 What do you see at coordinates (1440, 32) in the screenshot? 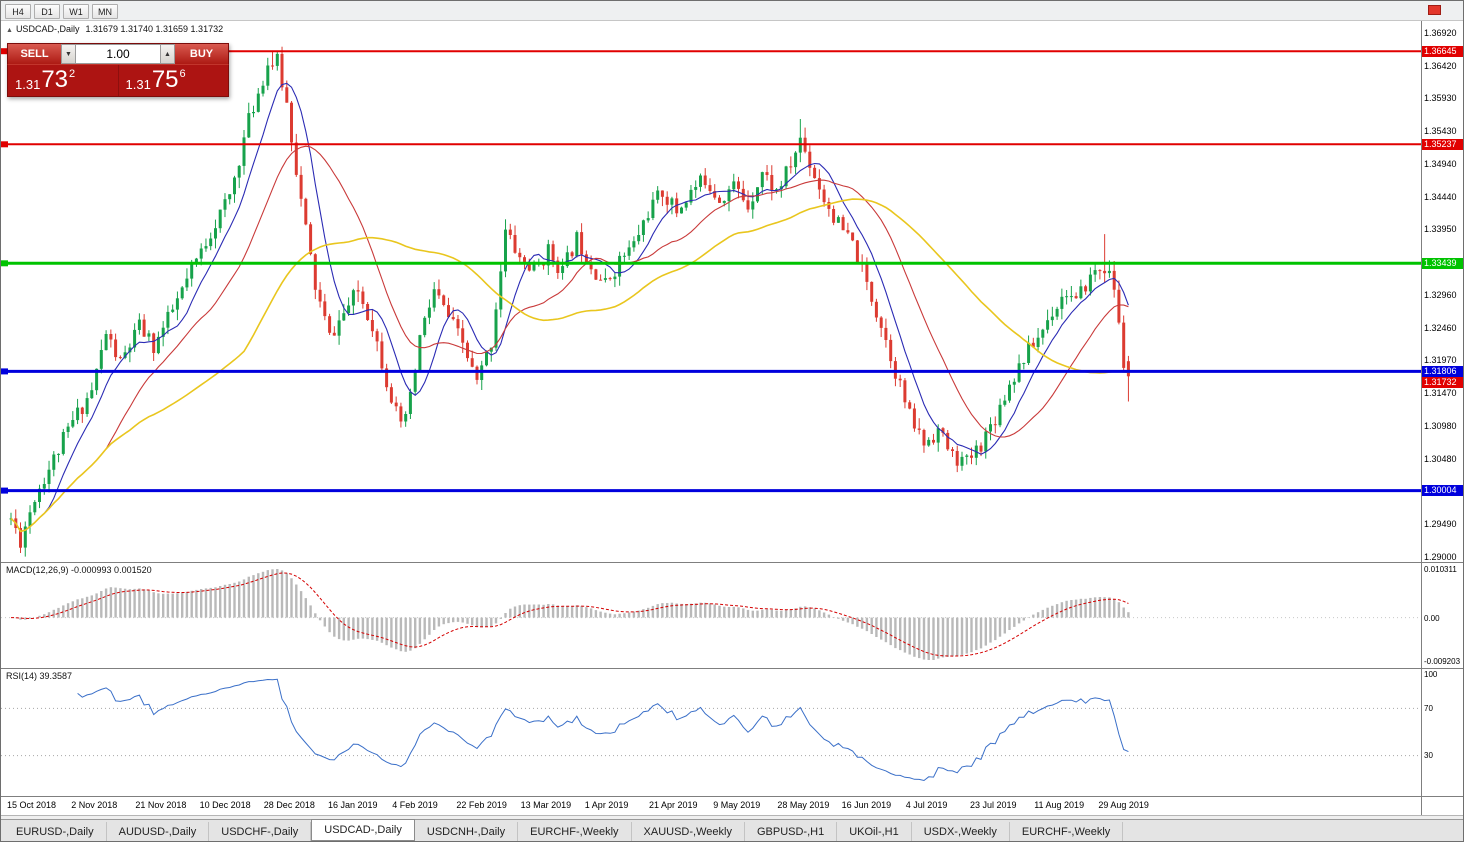
I see `price-tick: 1.36920` at bounding box center [1440, 32].